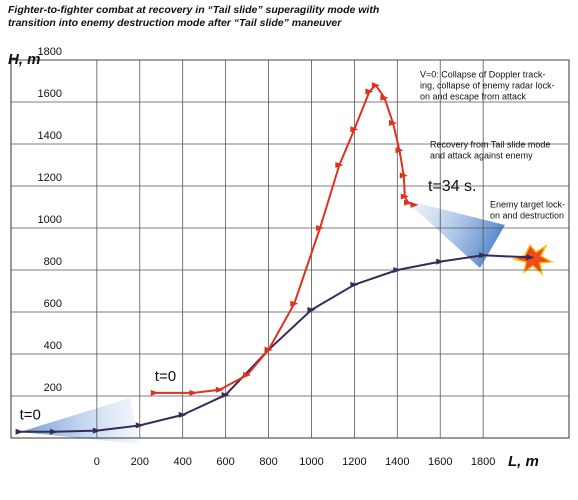 The image size is (578, 500). What do you see at coordinates (140, 462) in the screenshot?
I see `x-tick-label: 200` at bounding box center [140, 462].